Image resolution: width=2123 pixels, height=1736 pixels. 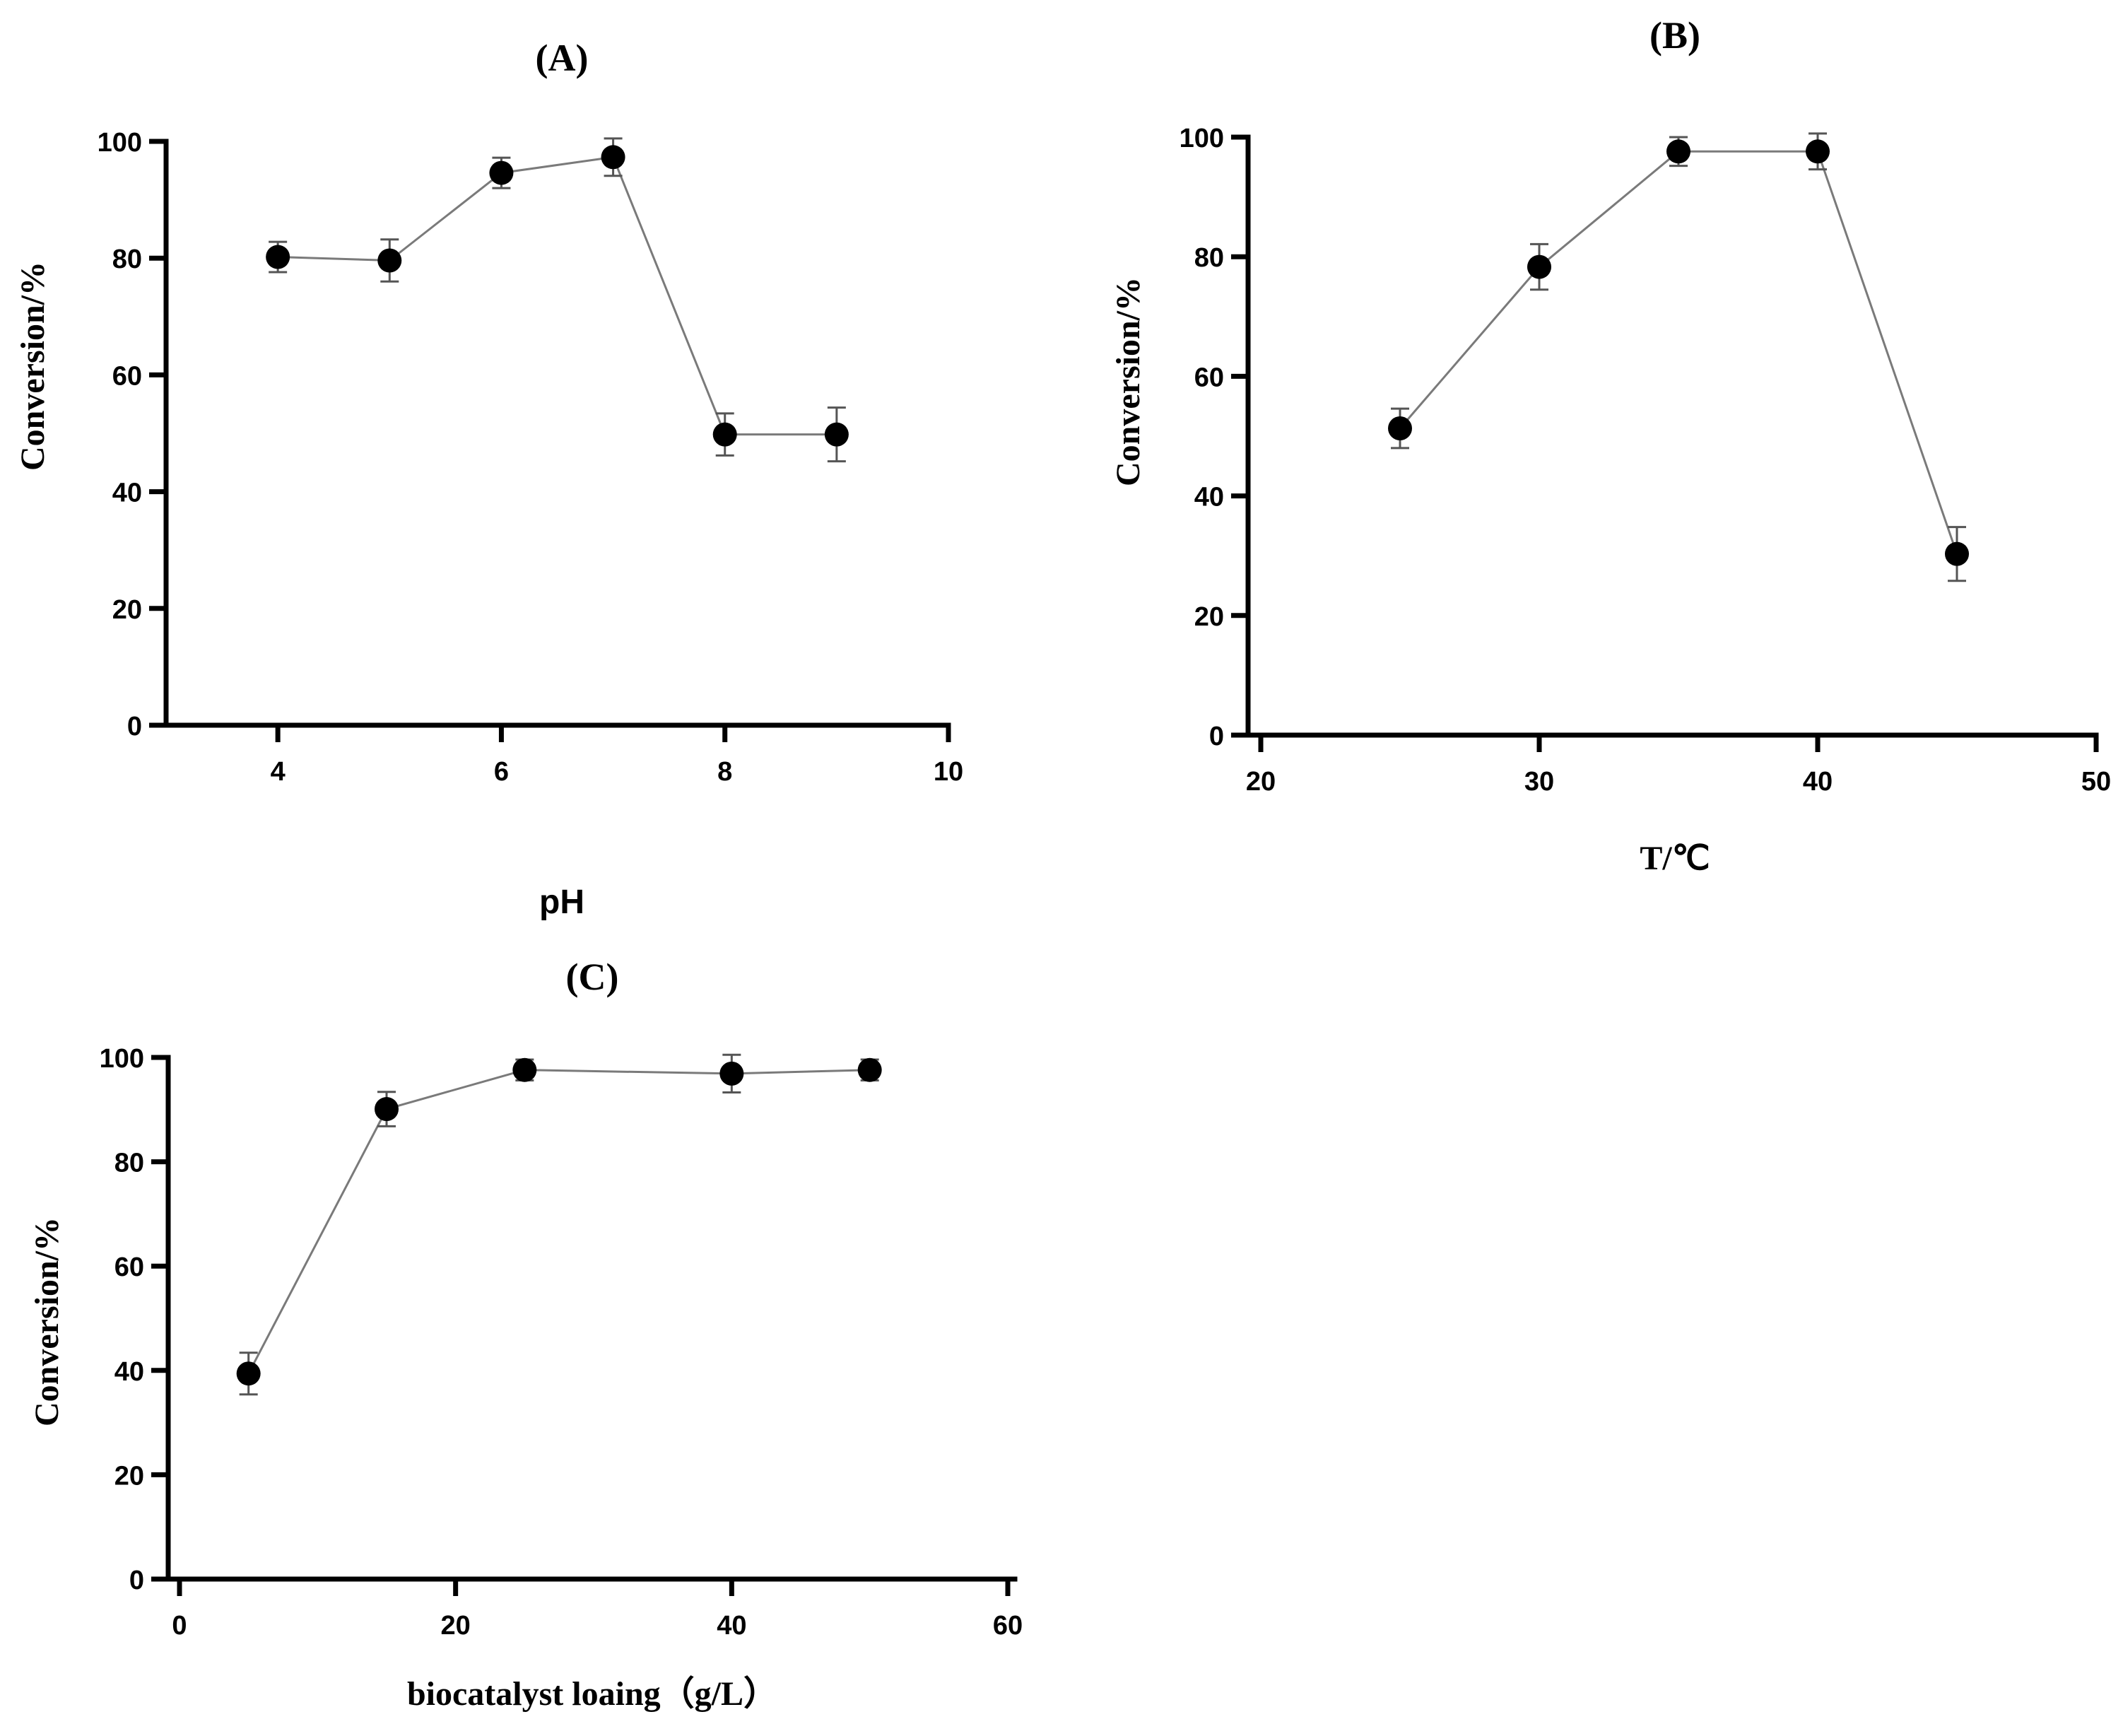 I want to click on chart-title: (B), so click(x=1674, y=35).